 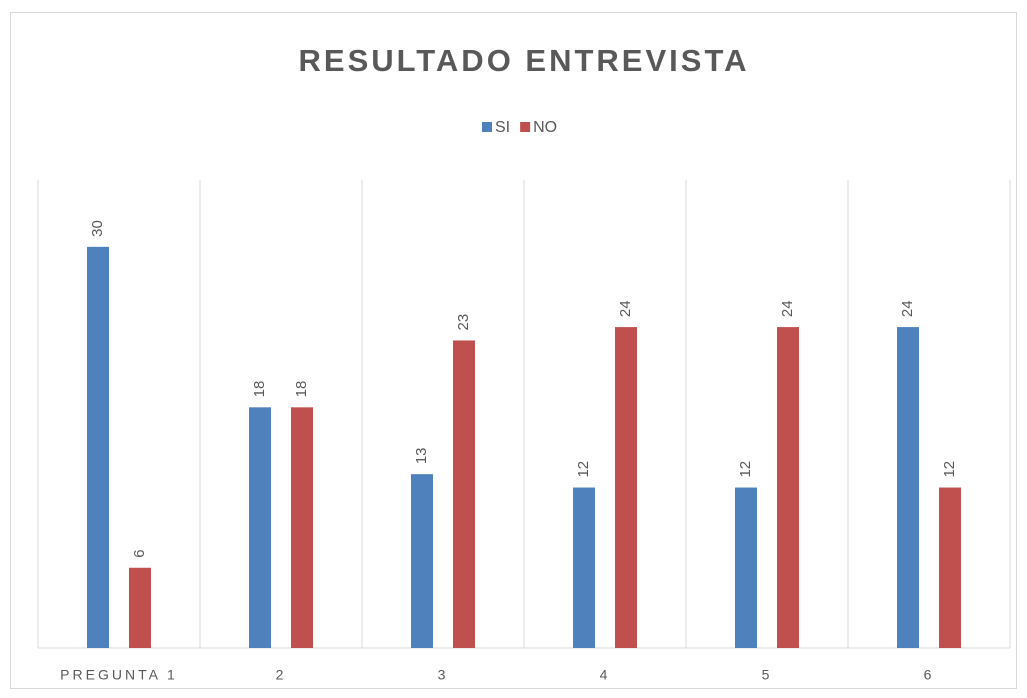 I want to click on value-label: 23, so click(x=463, y=322).